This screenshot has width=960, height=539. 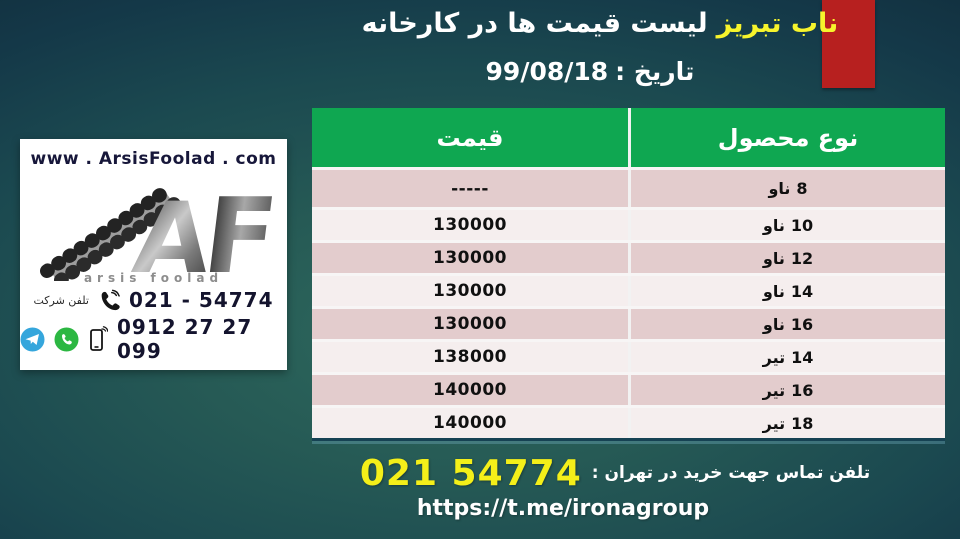 I want to click on page-title: لیست قیمت ها در کارخانه ناب تبریز, so click(x=600, y=23).